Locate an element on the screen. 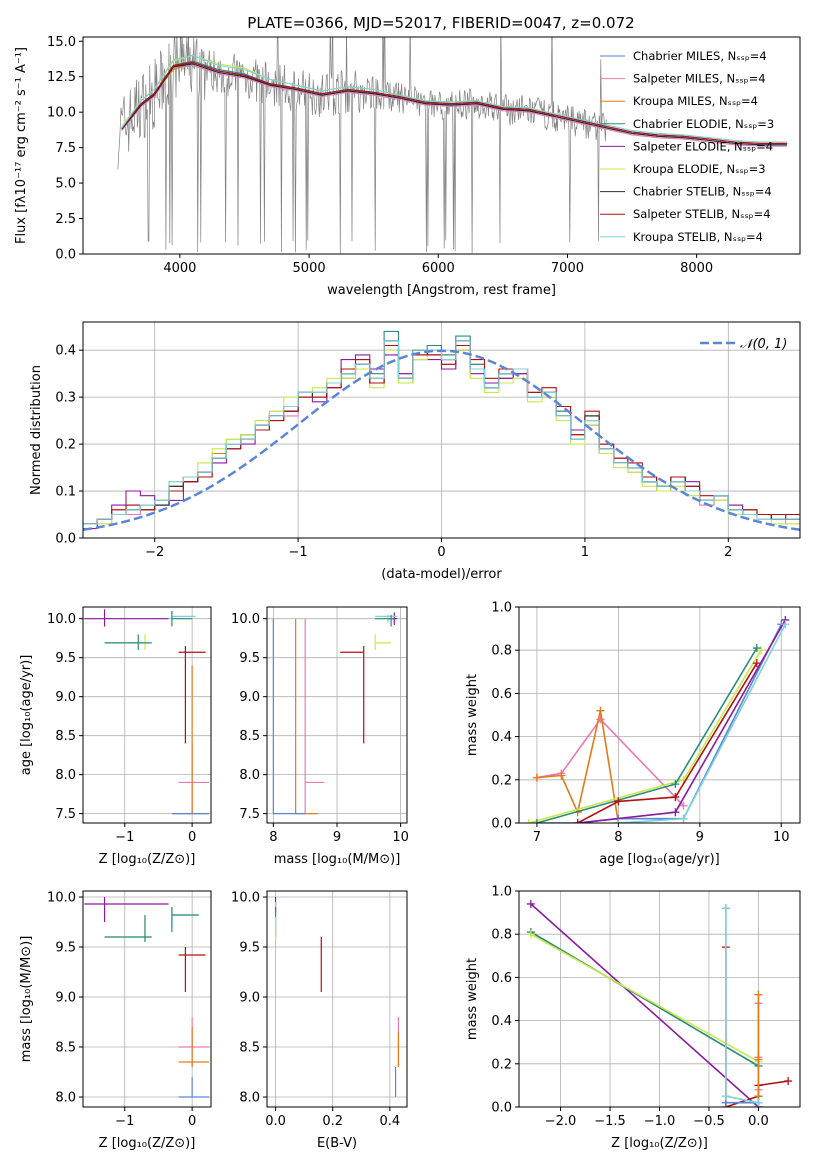 The image size is (819, 1170). mass-vs-EBV-panel: 0.0 0.2 0.4 8.0 8.5 9.0 9.5 10.0 E(B-V) is located at coordinates (319, 1020).